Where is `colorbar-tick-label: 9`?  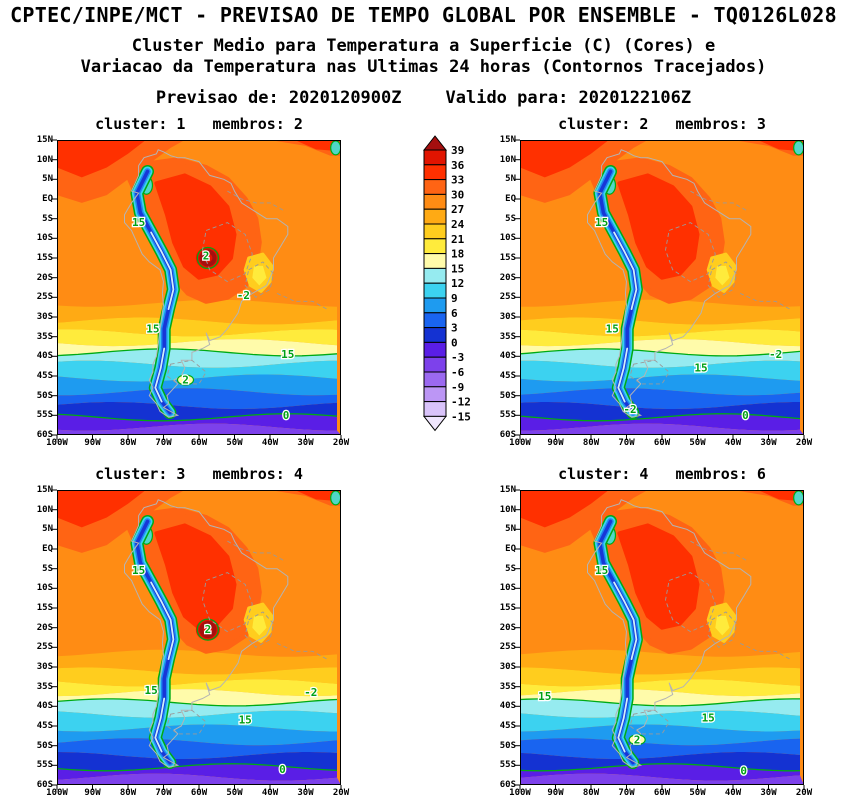
colorbar-tick-label: 9 is located at coordinates (454, 298).